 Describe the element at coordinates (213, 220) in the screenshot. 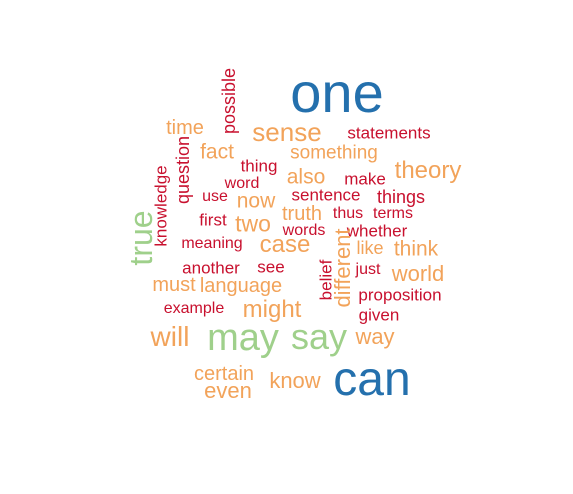

I see `word: first` at that location.